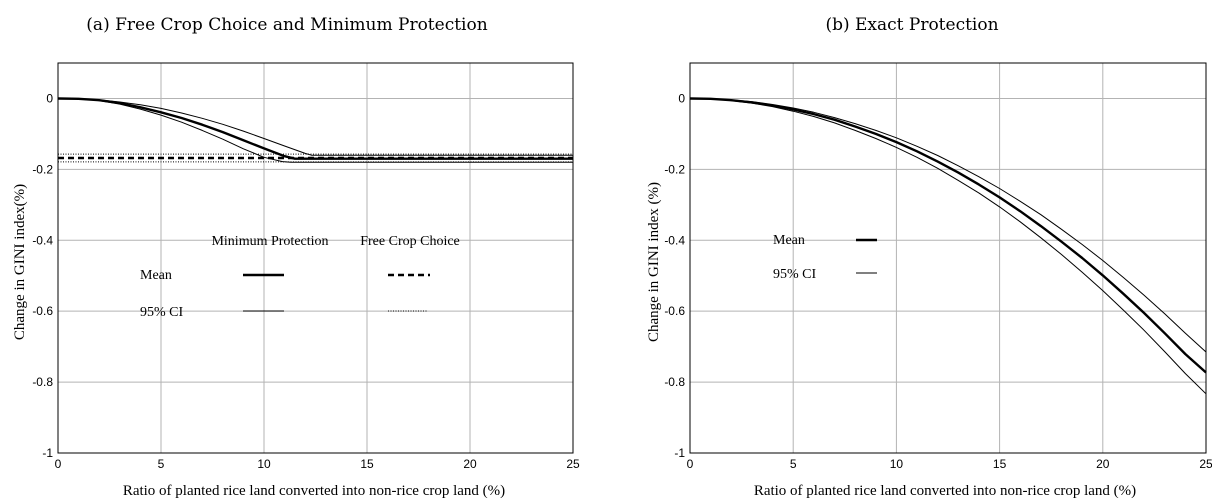 The image size is (1212, 500). Describe the element at coordinates (49, 98) in the screenshot. I see `panel-a-y-tick-label: 0` at that location.